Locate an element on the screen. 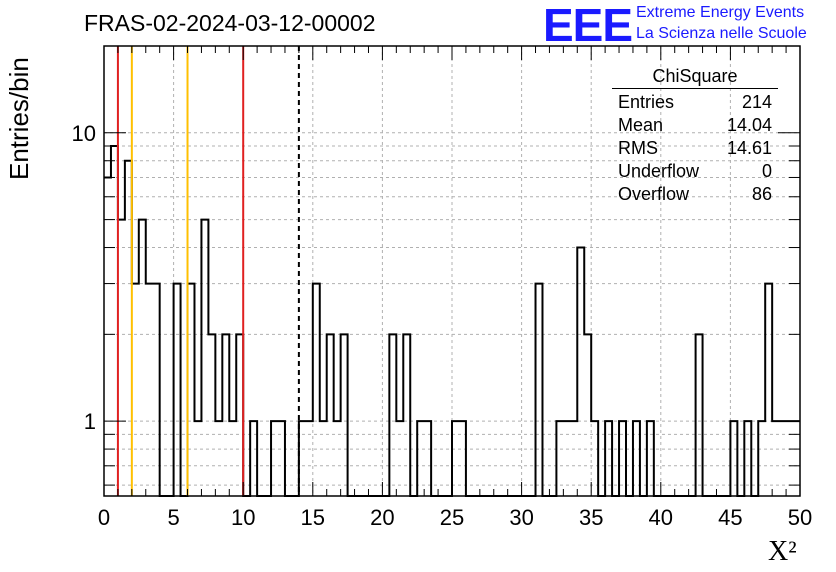 The image size is (836, 572). x-axis-label: X² is located at coordinates (782, 551).